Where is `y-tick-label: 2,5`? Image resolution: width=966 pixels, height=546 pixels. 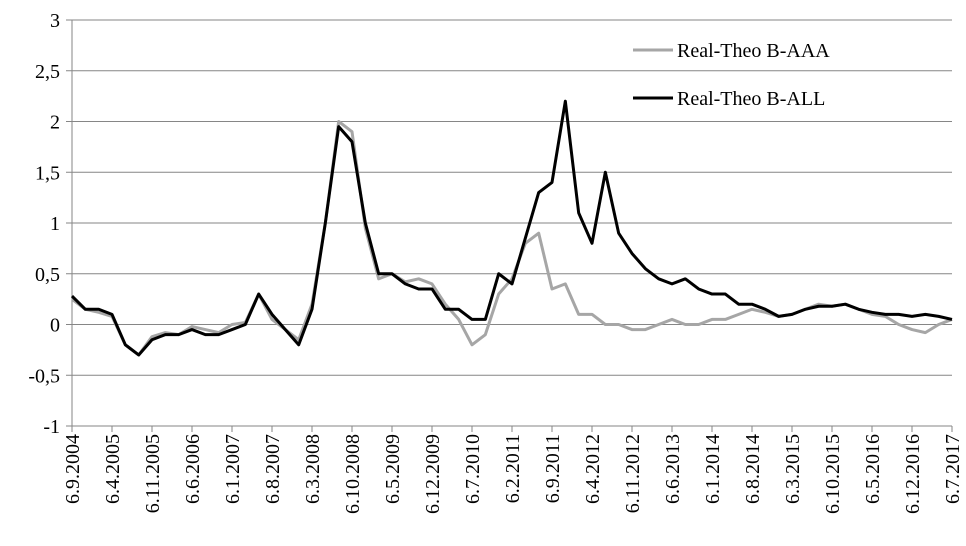
y-tick-label: 2,5 is located at coordinates (47, 72).